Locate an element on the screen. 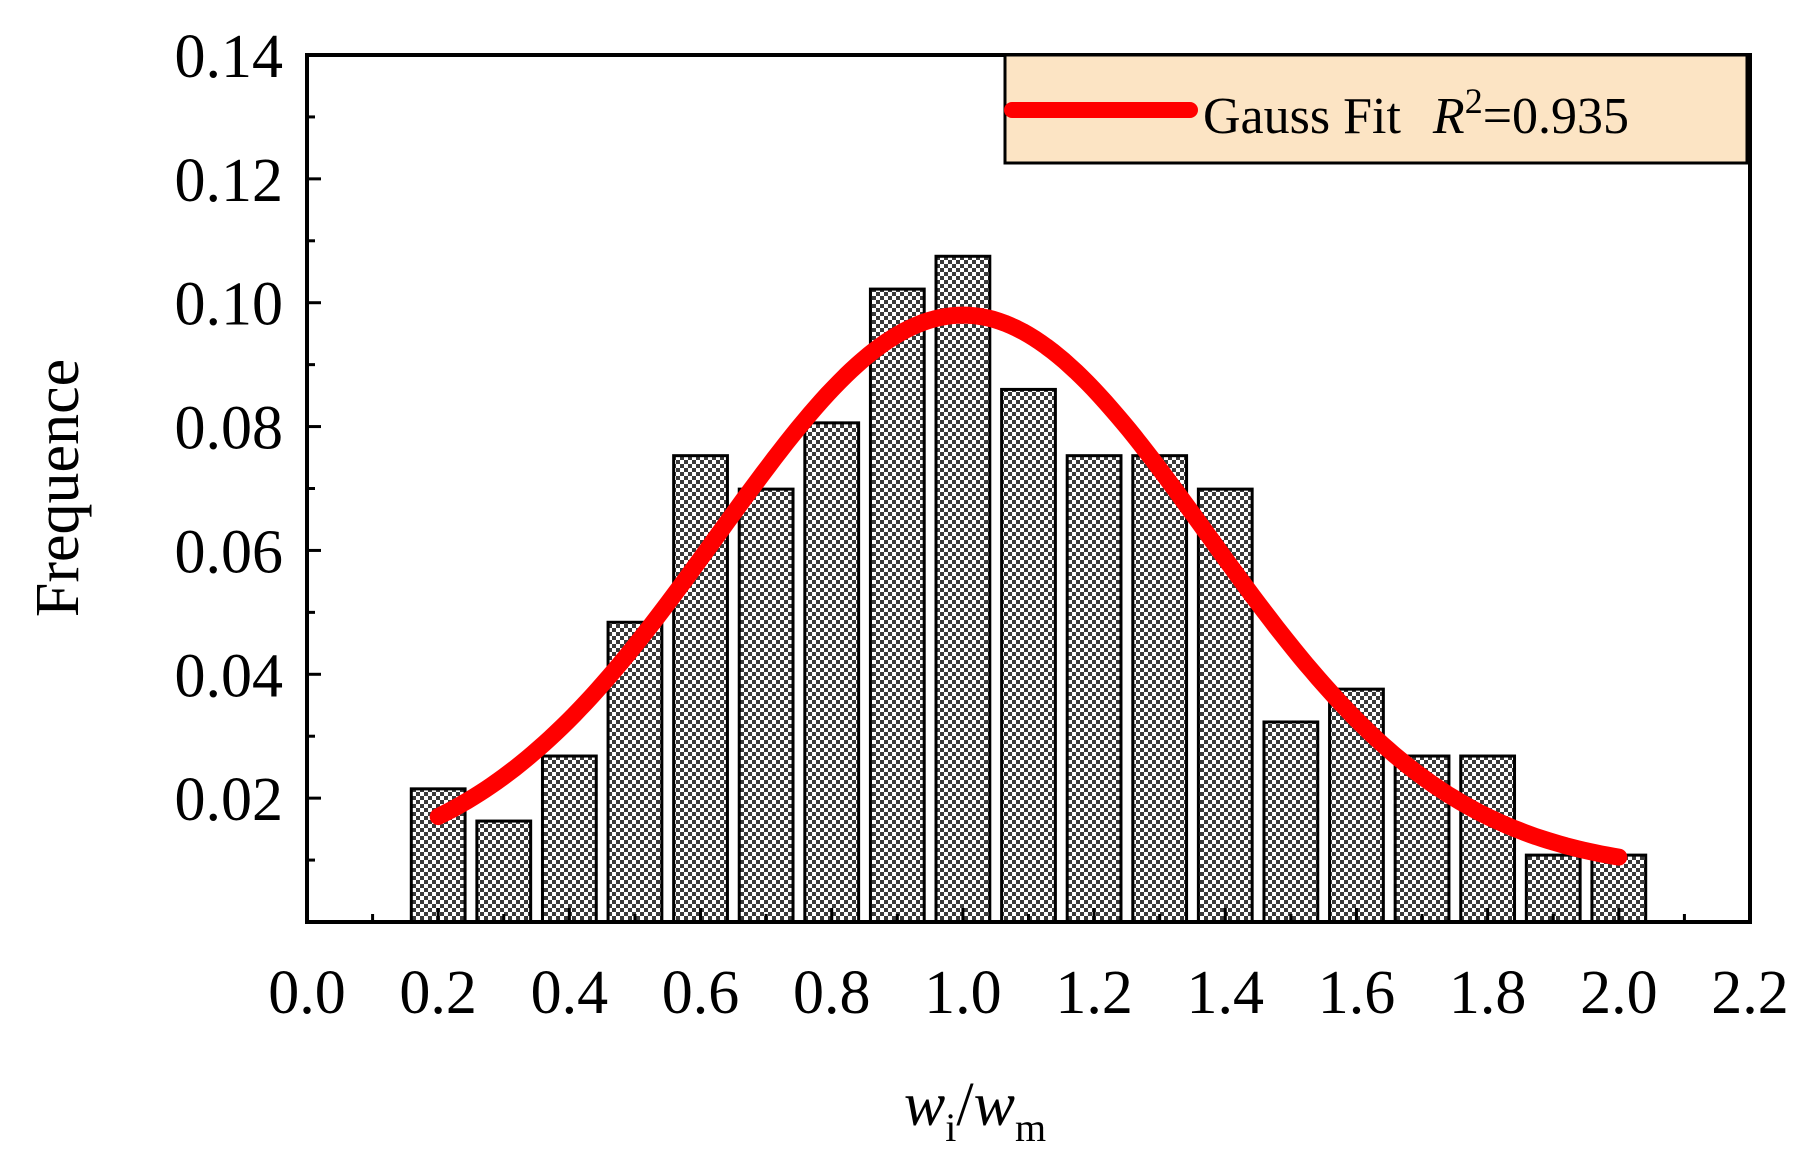 The width and height of the screenshot is (1808, 1150). x-tick-label: 2.2 is located at coordinates (1750, 993).